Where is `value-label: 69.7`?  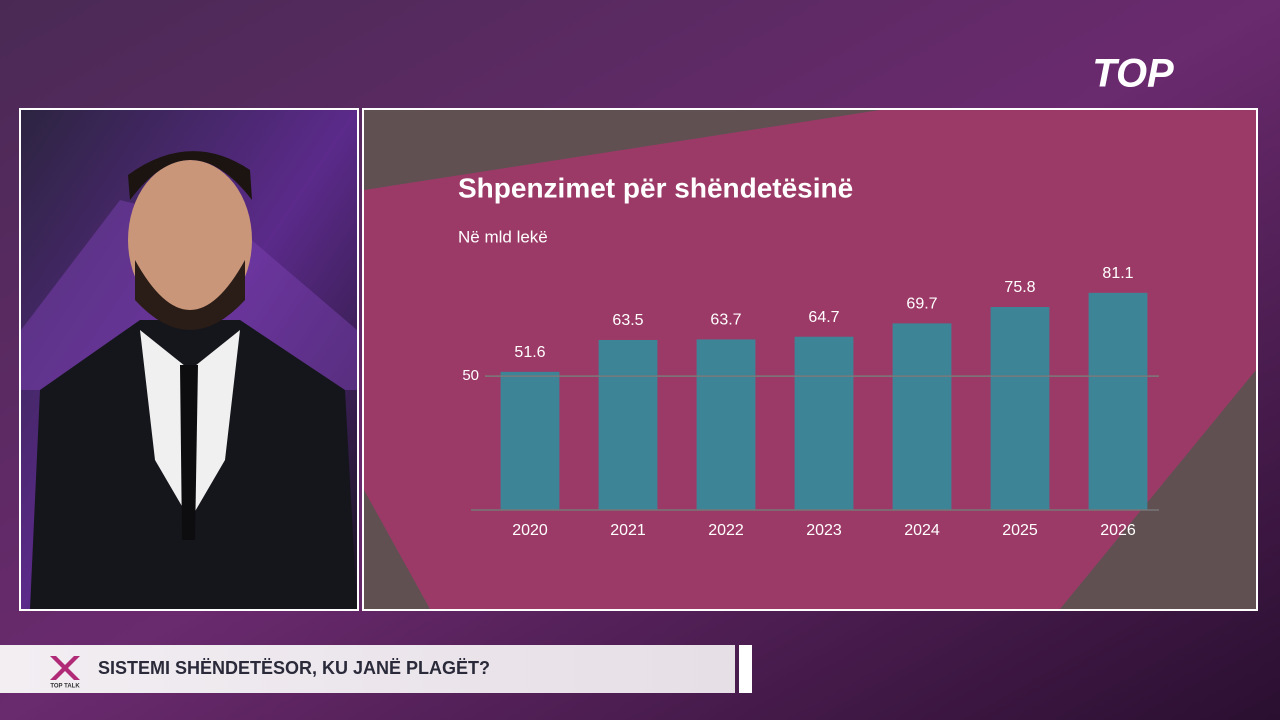
value-label: 69.7 is located at coordinates (921, 304).